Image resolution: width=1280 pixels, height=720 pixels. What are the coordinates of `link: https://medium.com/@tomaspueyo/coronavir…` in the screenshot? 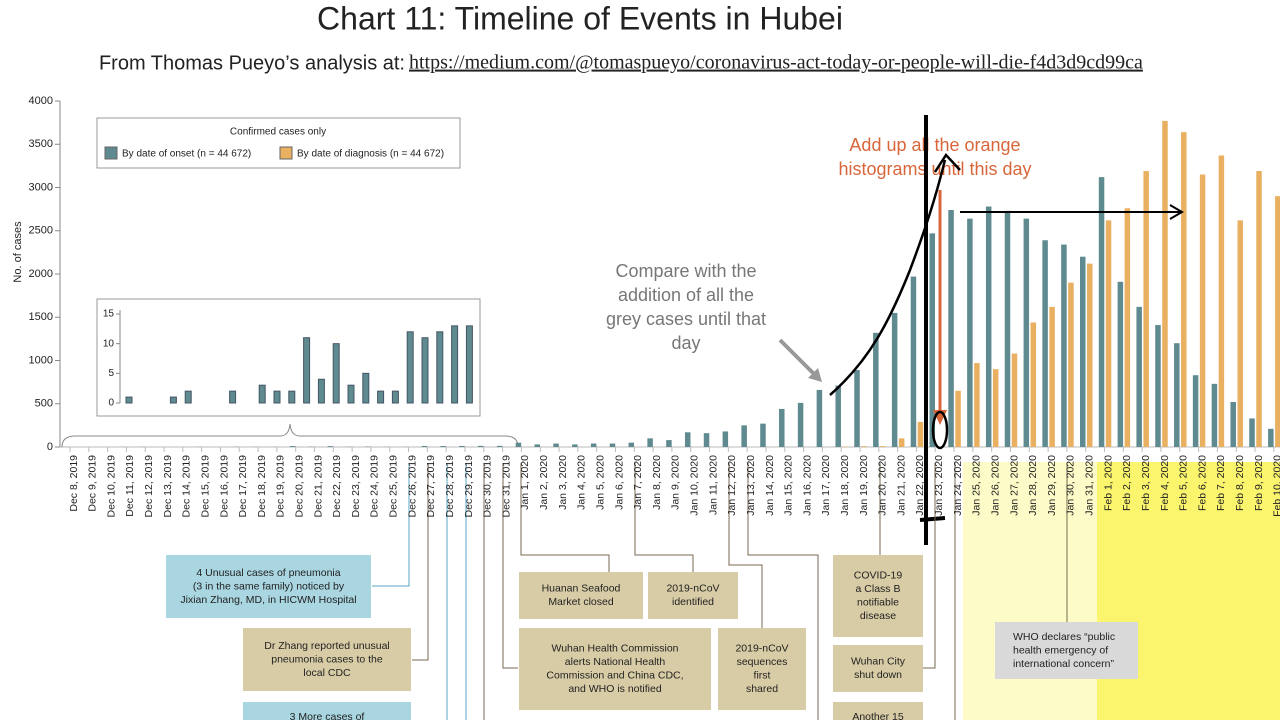 It's located at (776, 63).